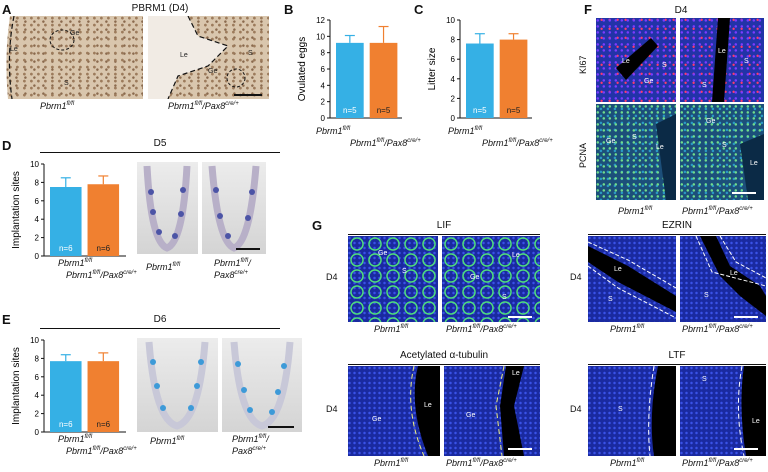  I want to click on panel-e-day: D6, so click(160, 319).